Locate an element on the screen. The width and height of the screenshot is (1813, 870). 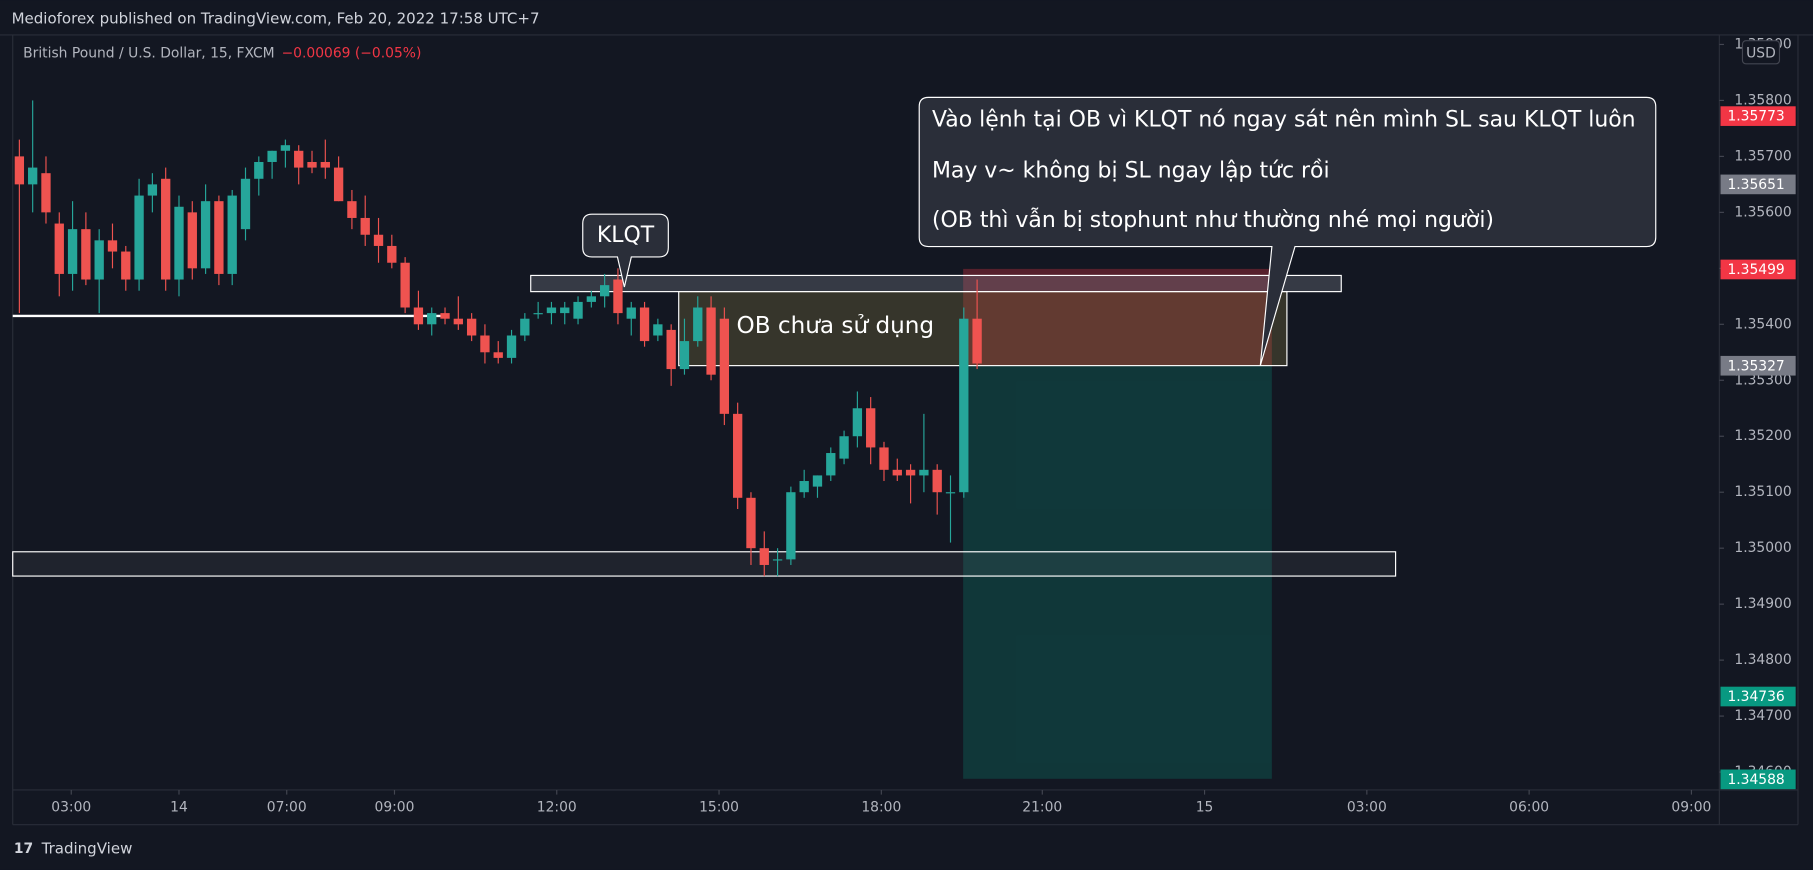
ob-label: OB chưa sử dụng is located at coordinates (836, 326).